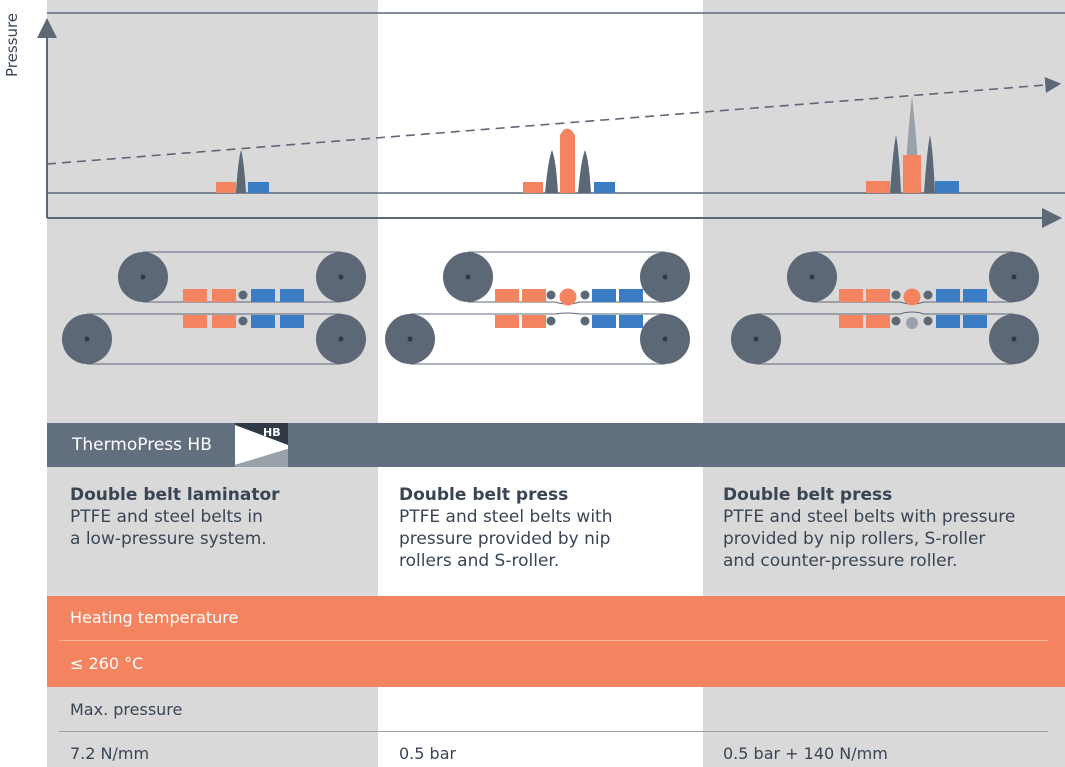 This screenshot has width=1065, height=767. Describe the element at coordinates (428, 753) in the screenshot. I see `max-pressure-value-2: 0.5 bar` at that location.